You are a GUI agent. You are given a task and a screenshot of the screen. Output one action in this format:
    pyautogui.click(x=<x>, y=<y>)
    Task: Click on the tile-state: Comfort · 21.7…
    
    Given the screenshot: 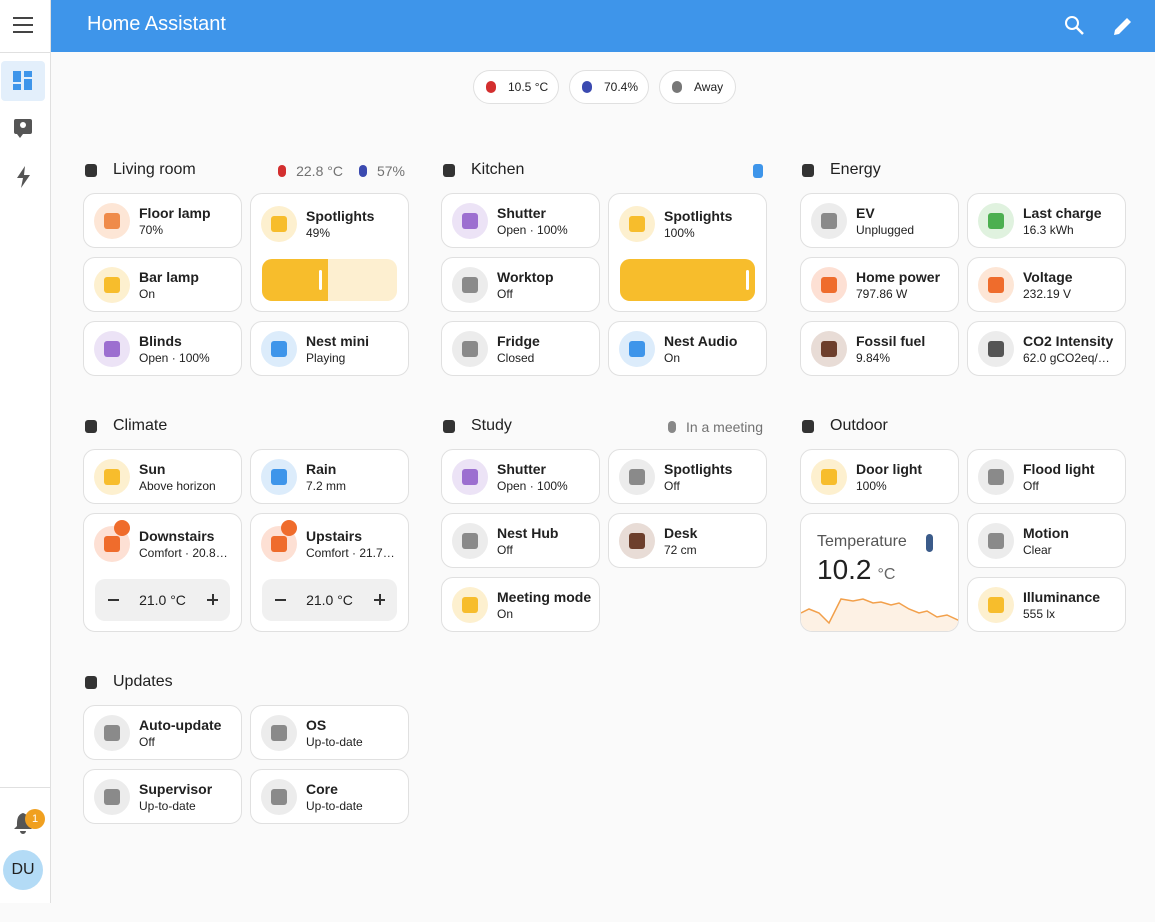 What is the action you would take?
    pyautogui.click(x=350, y=553)
    